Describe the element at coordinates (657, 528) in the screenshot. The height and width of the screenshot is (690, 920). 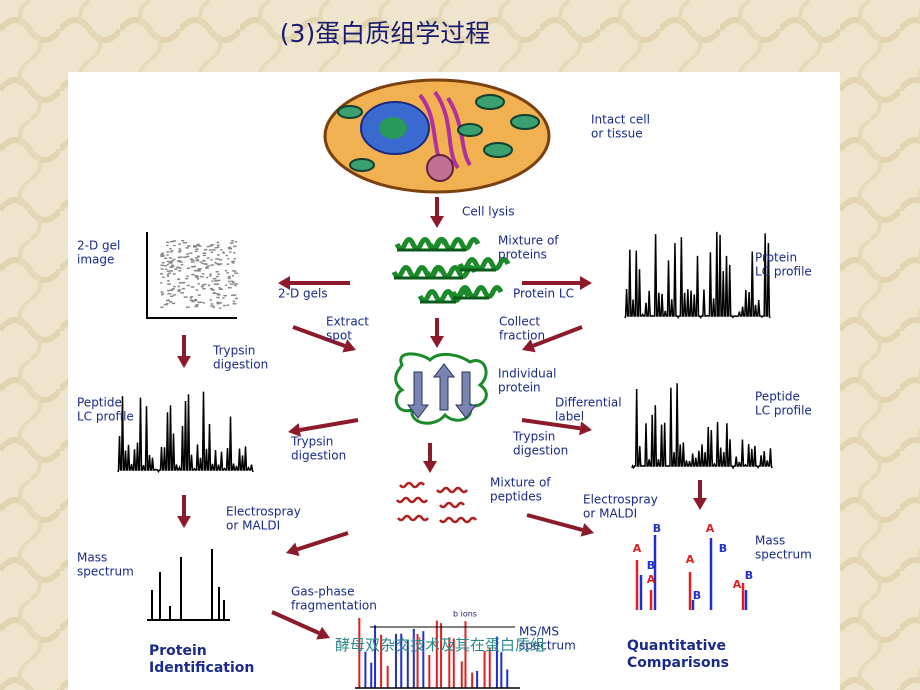
I see `peak-label: B` at that location.